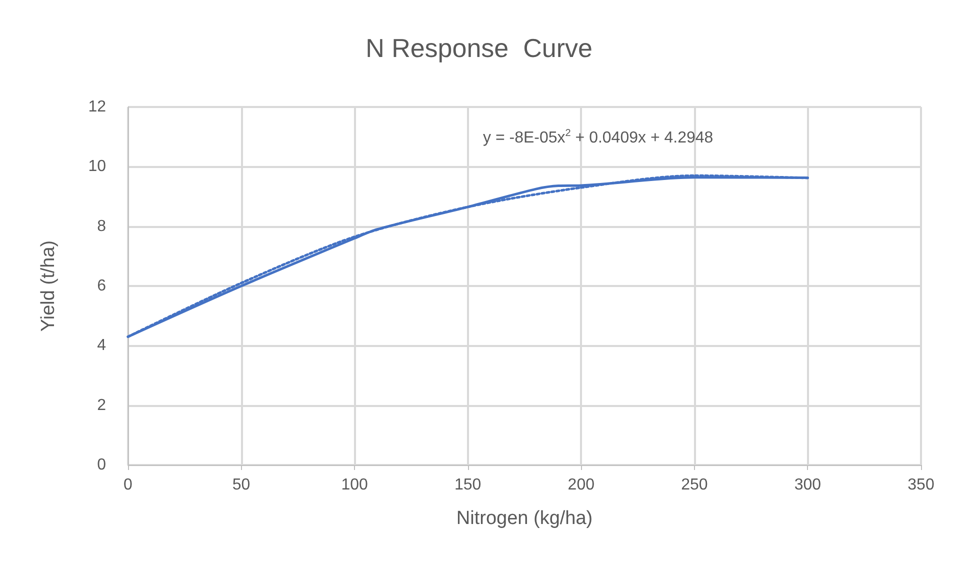 The width and height of the screenshot is (958, 581). I want to click on x-tick-label: 300, so click(808, 485).